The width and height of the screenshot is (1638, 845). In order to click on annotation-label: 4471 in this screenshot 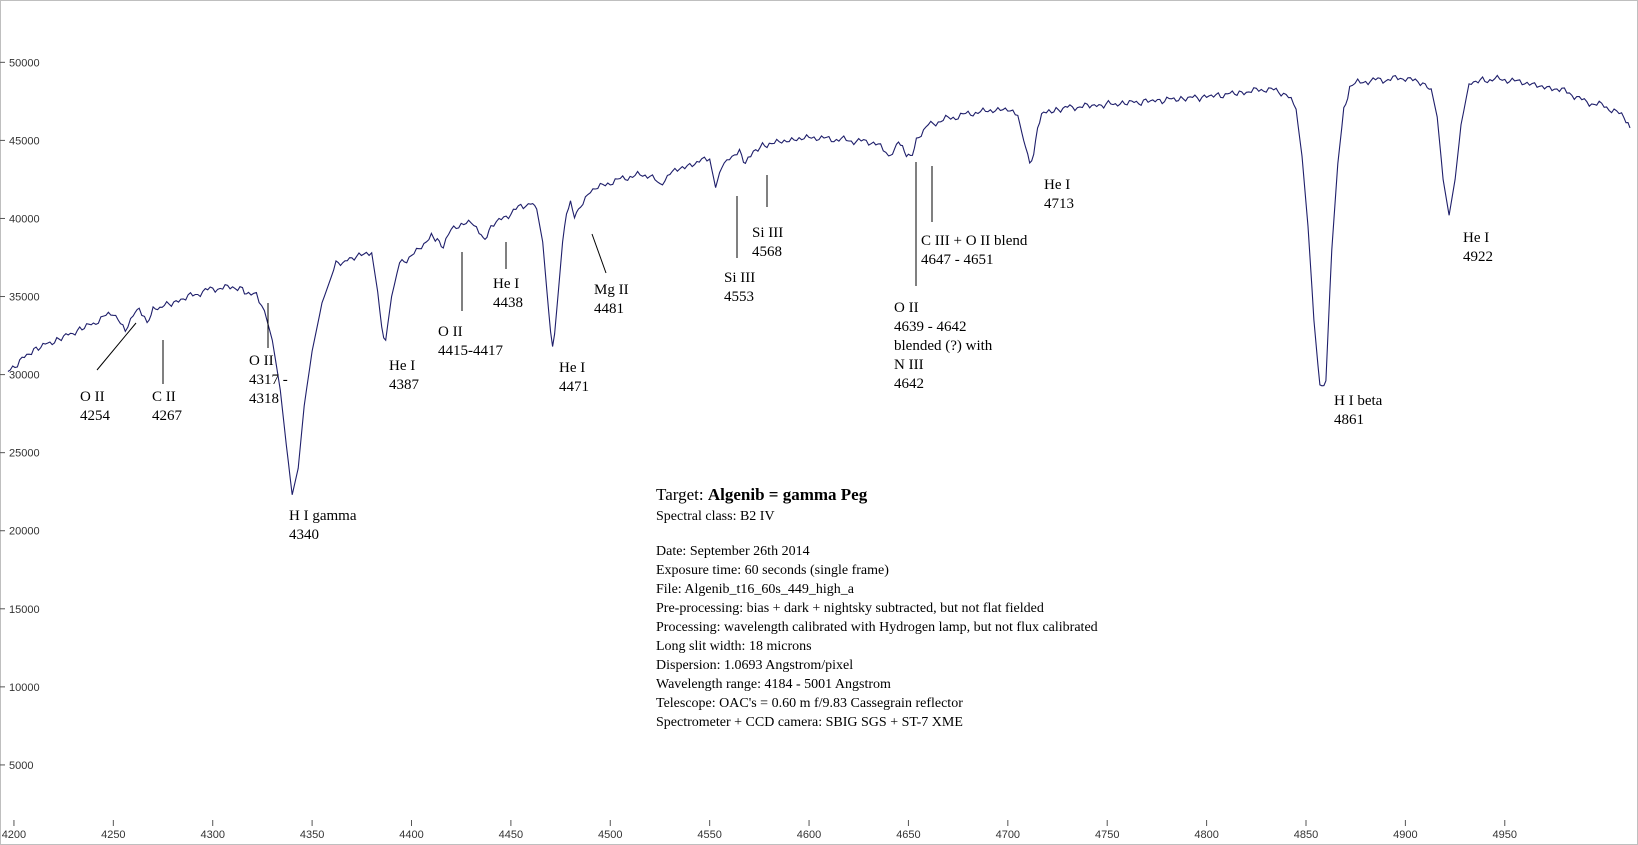, I will do `click(574, 387)`.